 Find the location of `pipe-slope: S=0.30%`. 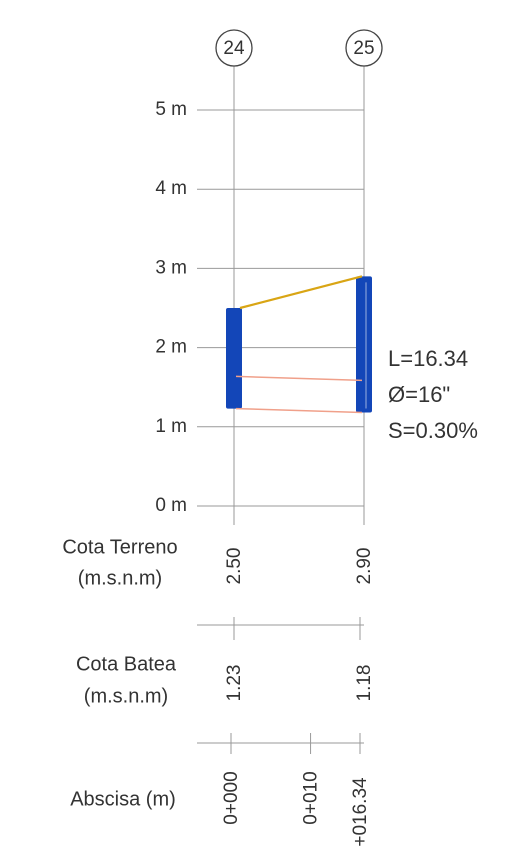

pipe-slope: S=0.30% is located at coordinates (433, 430).